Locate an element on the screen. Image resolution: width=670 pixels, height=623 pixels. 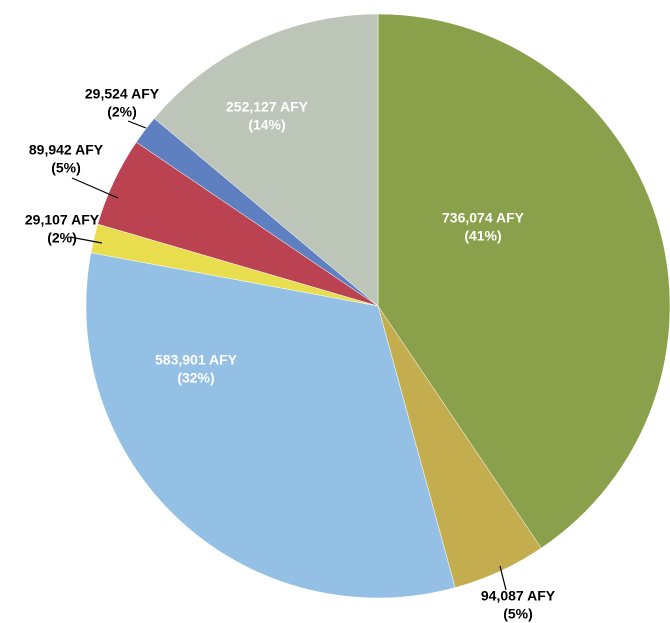
data-label: 29,524 AFY is located at coordinates (122, 94).